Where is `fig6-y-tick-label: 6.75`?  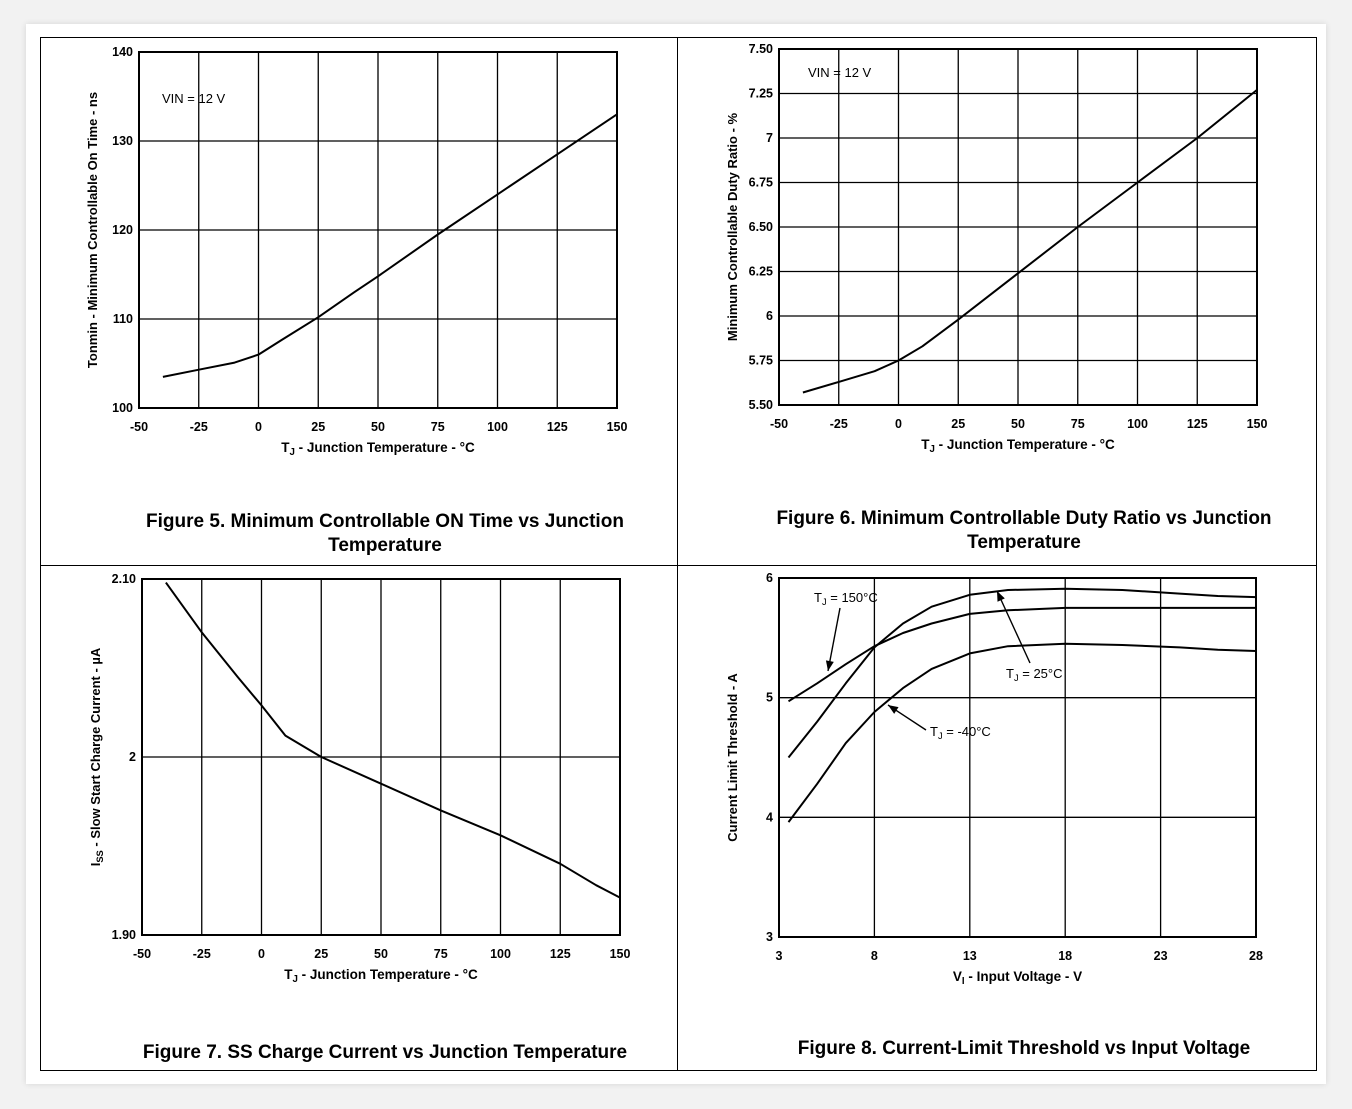 fig6-y-tick-label: 6.75 is located at coordinates (761, 183).